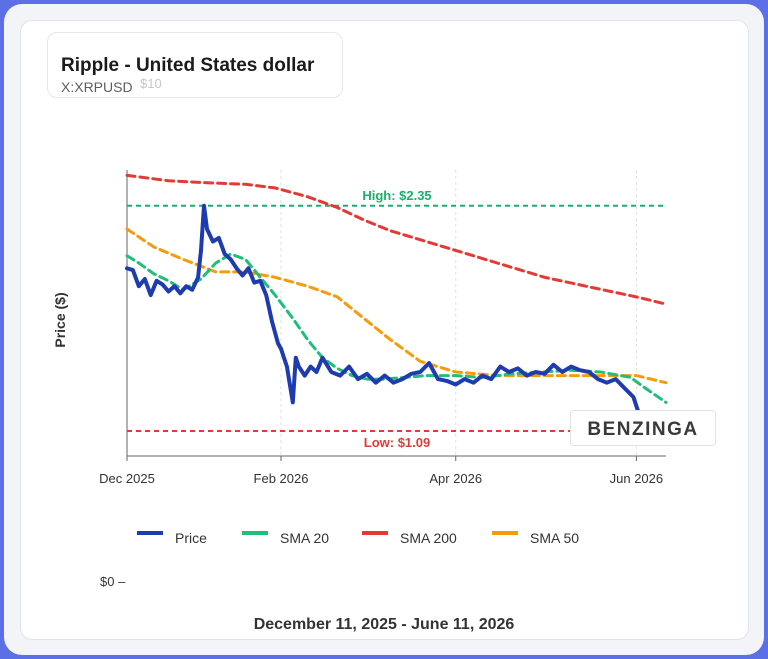 The width and height of the screenshot is (768, 659). Describe the element at coordinates (428, 538) in the screenshot. I see `legend-label-sma200: SMA 200` at that location.